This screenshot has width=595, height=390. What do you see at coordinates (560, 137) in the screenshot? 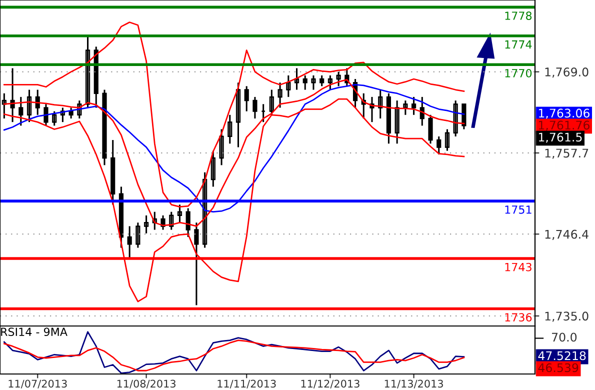
I see `text: 1,761.5` at bounding box center [560, 137].